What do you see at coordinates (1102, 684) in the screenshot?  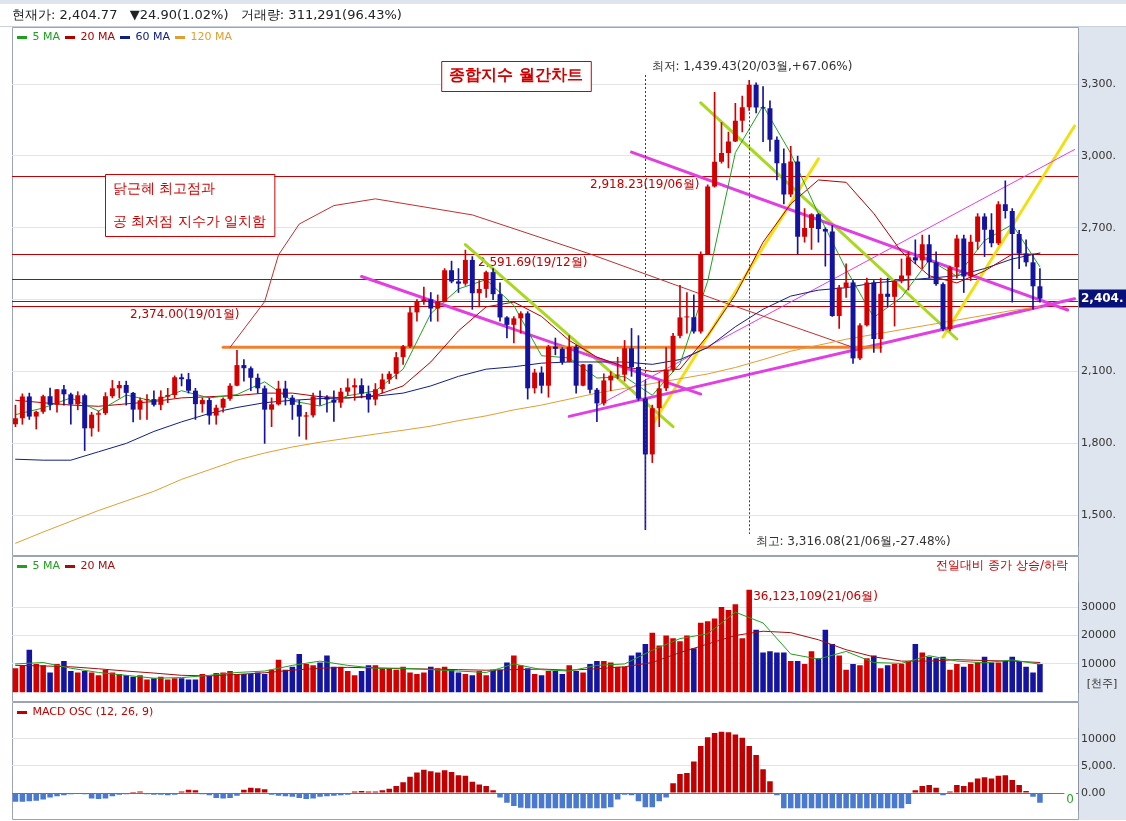 I see `y-axis-title: [천주]` at bounding box center [1102, 684].